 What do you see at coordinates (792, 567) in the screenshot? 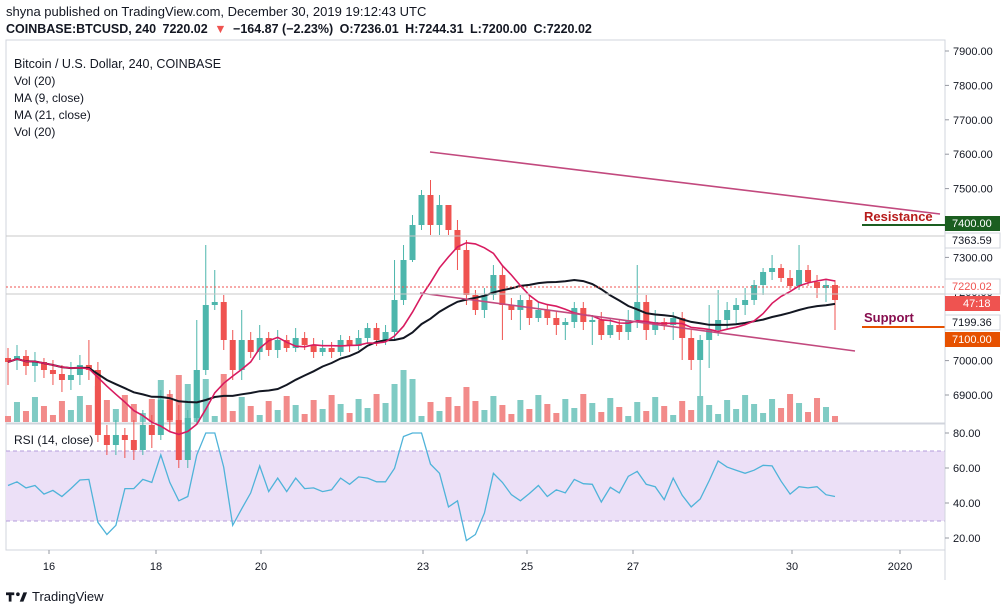
I see `time-tick-label: 30` at bounding box center [792, 567].